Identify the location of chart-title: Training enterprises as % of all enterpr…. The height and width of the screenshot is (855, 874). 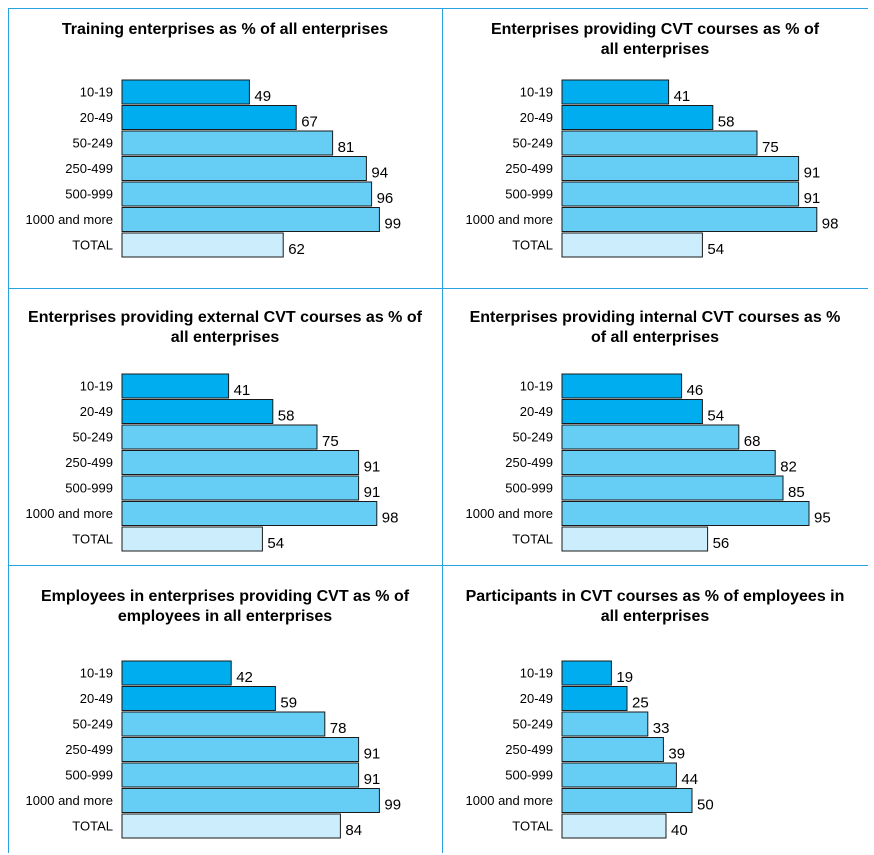
(225, 29).